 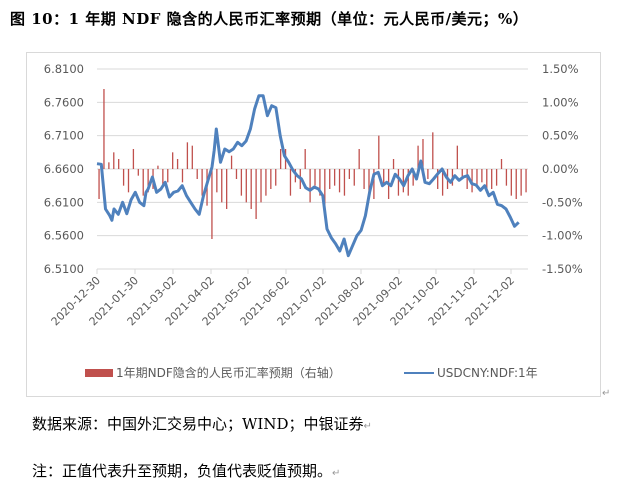 What do you see at coordinates (487, 373) in the screenshot?
I see `legend-label-line: USDCNY:NDF:1年` at bounding box center [487, 373].